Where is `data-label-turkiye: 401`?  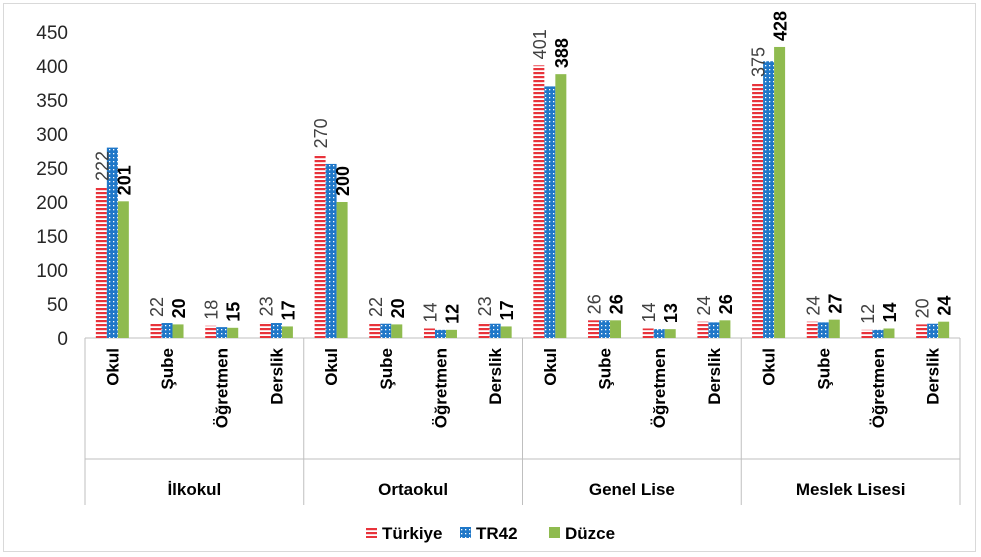
data-label-turkiye: 401 is located at coordinates (540, 44).